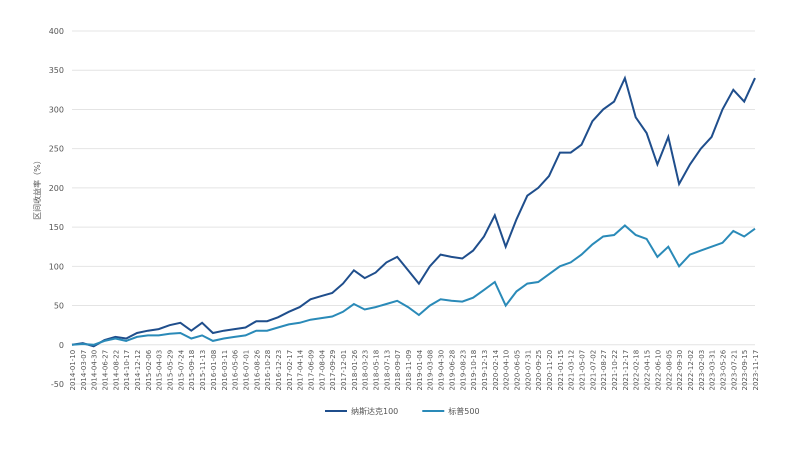 The image size is (800, 454). What do you see at coordinates (355, 369) in the screenshot?
I see `x-tick-label: 2018-01-26` at bounding box center [355, 369].